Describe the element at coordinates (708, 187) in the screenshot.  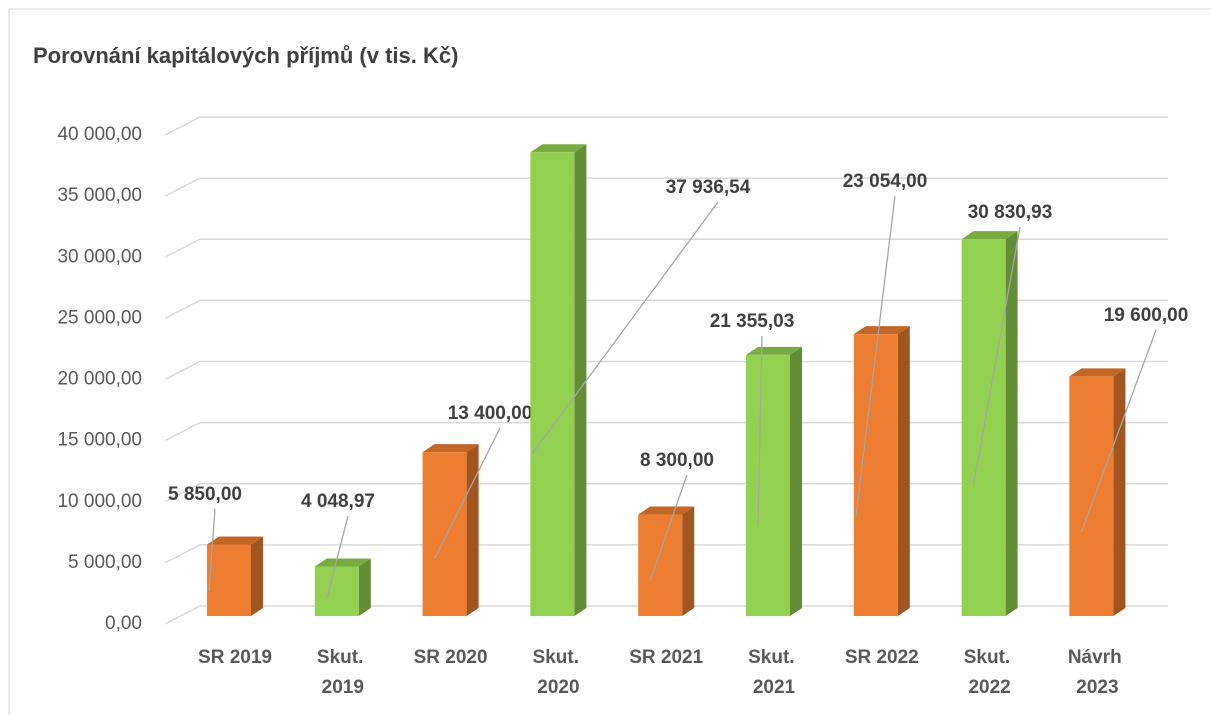
I see `data-label: 37 936,54` at that location.